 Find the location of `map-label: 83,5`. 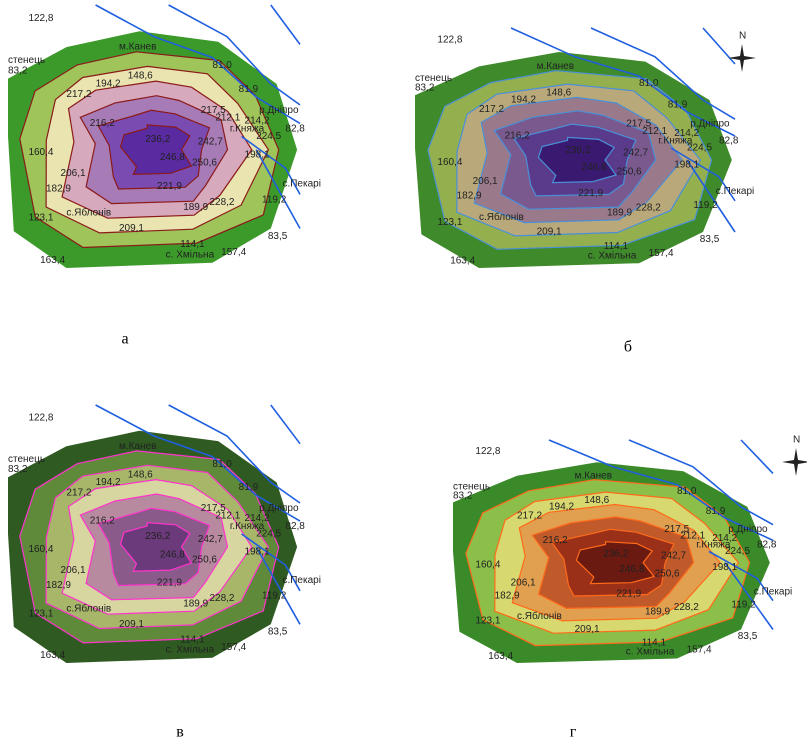

map-label: 83,5 is located at coordinates (748, 636).